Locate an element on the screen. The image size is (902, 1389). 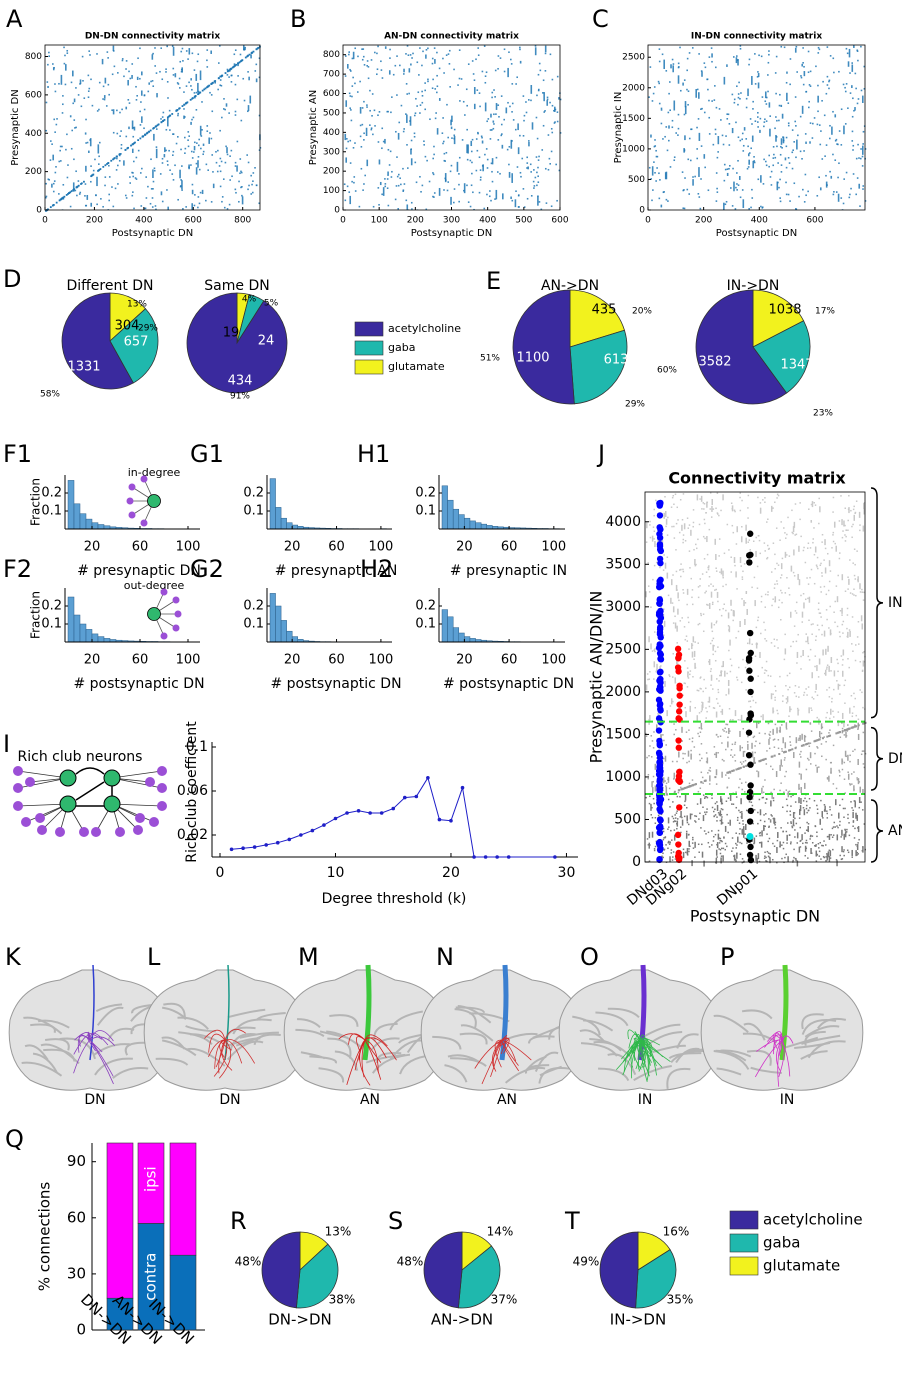
x-tick-label: 20 is located at coordinates (92, 660).